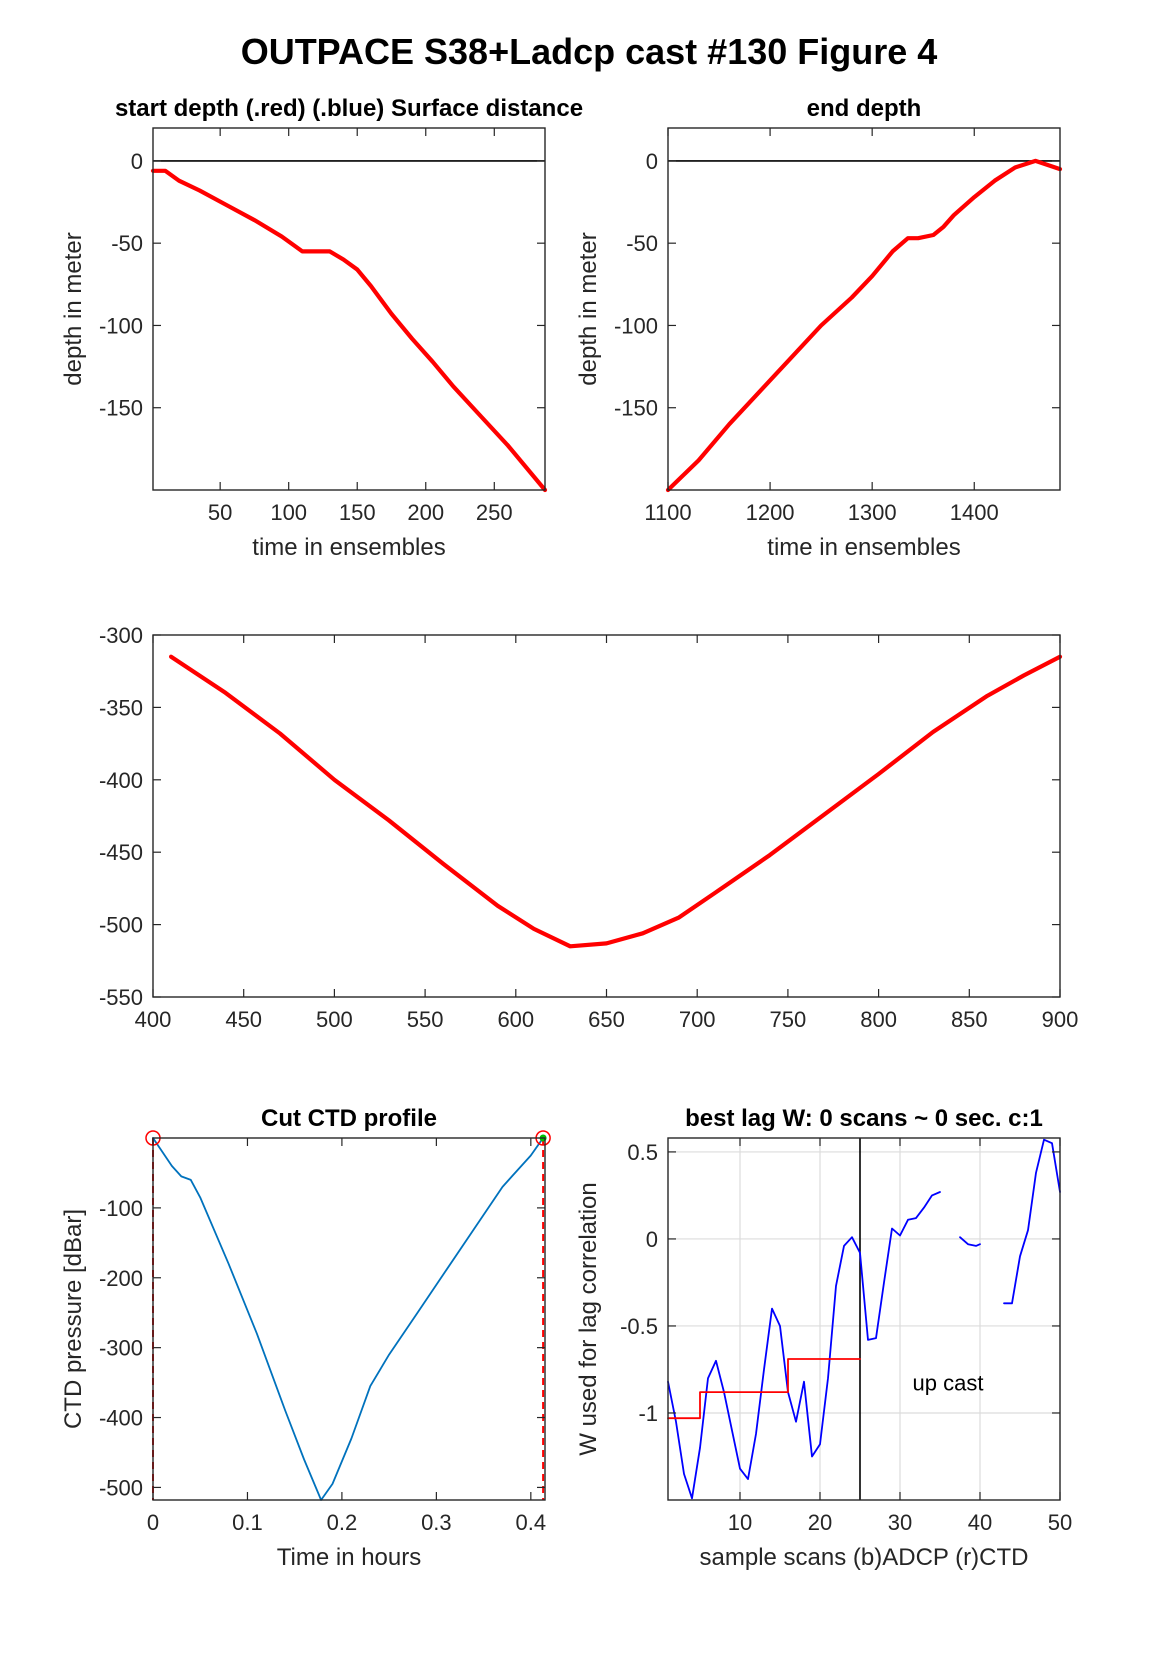 Image resolution: width=1165 pixels, height=1679 pixels. I want to click on x-tick-label: 0.2, so click(342, 1522).